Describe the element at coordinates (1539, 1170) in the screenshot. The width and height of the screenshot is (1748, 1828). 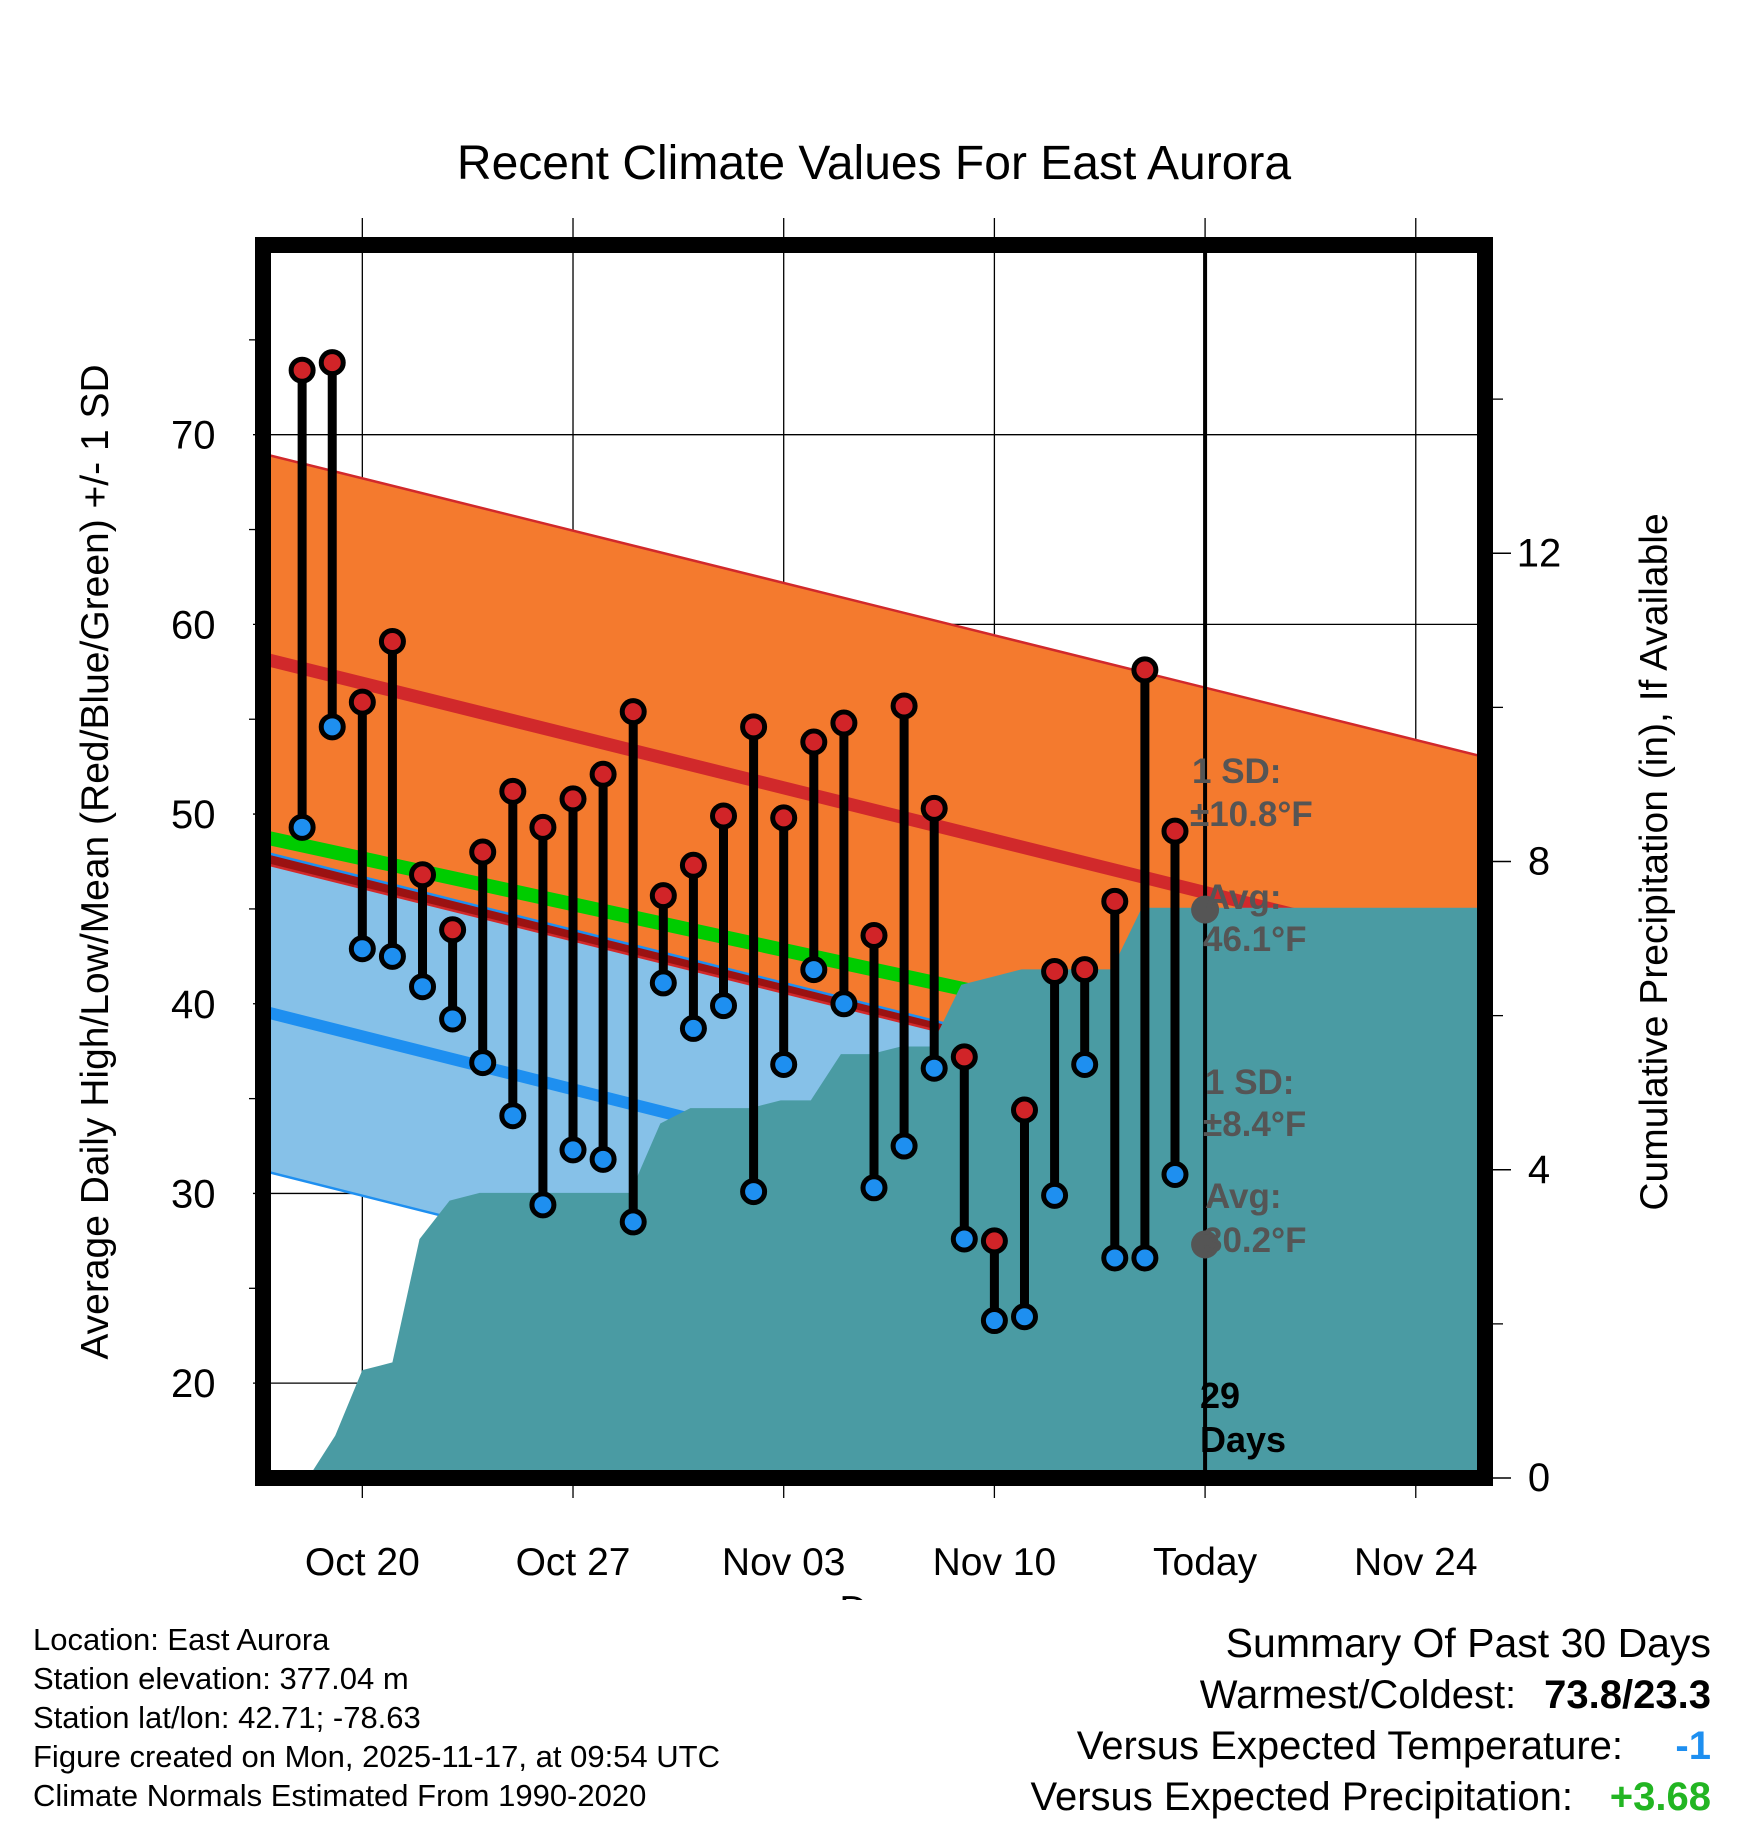
I see `right-tick-label: 4` at that location.